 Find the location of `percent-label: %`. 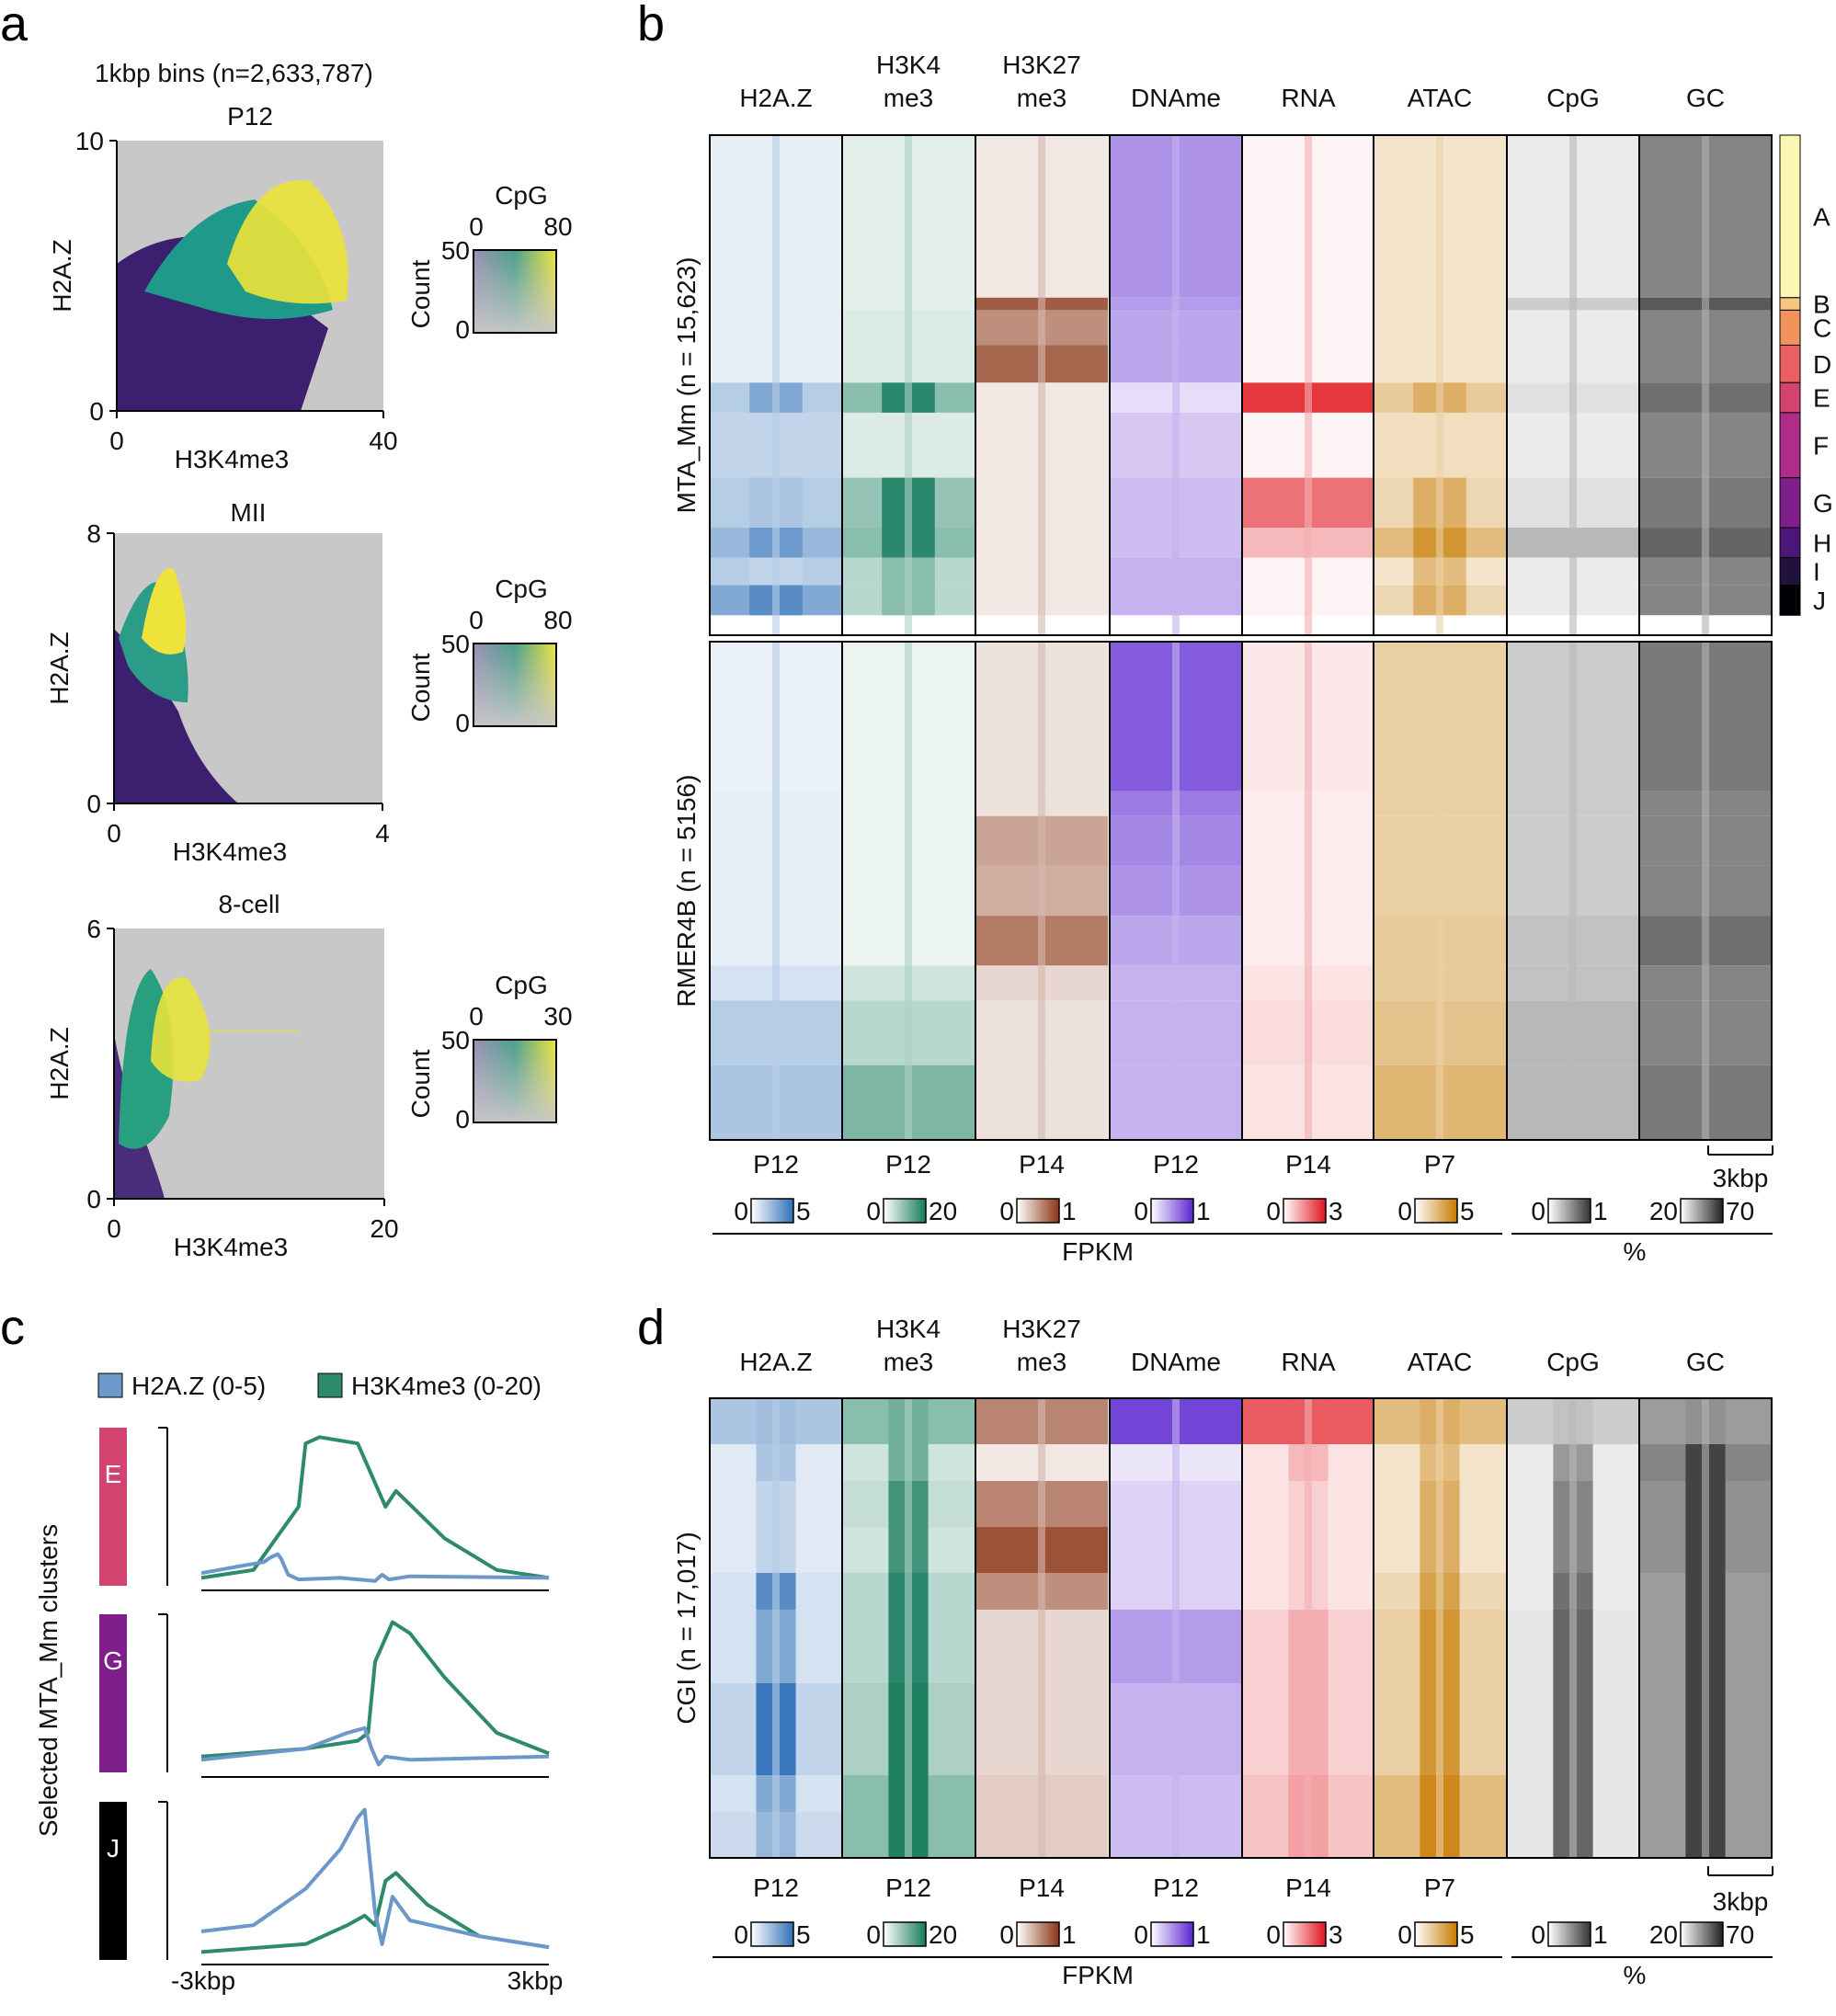

percent-label: % is located at coordinates (1635, 1251).